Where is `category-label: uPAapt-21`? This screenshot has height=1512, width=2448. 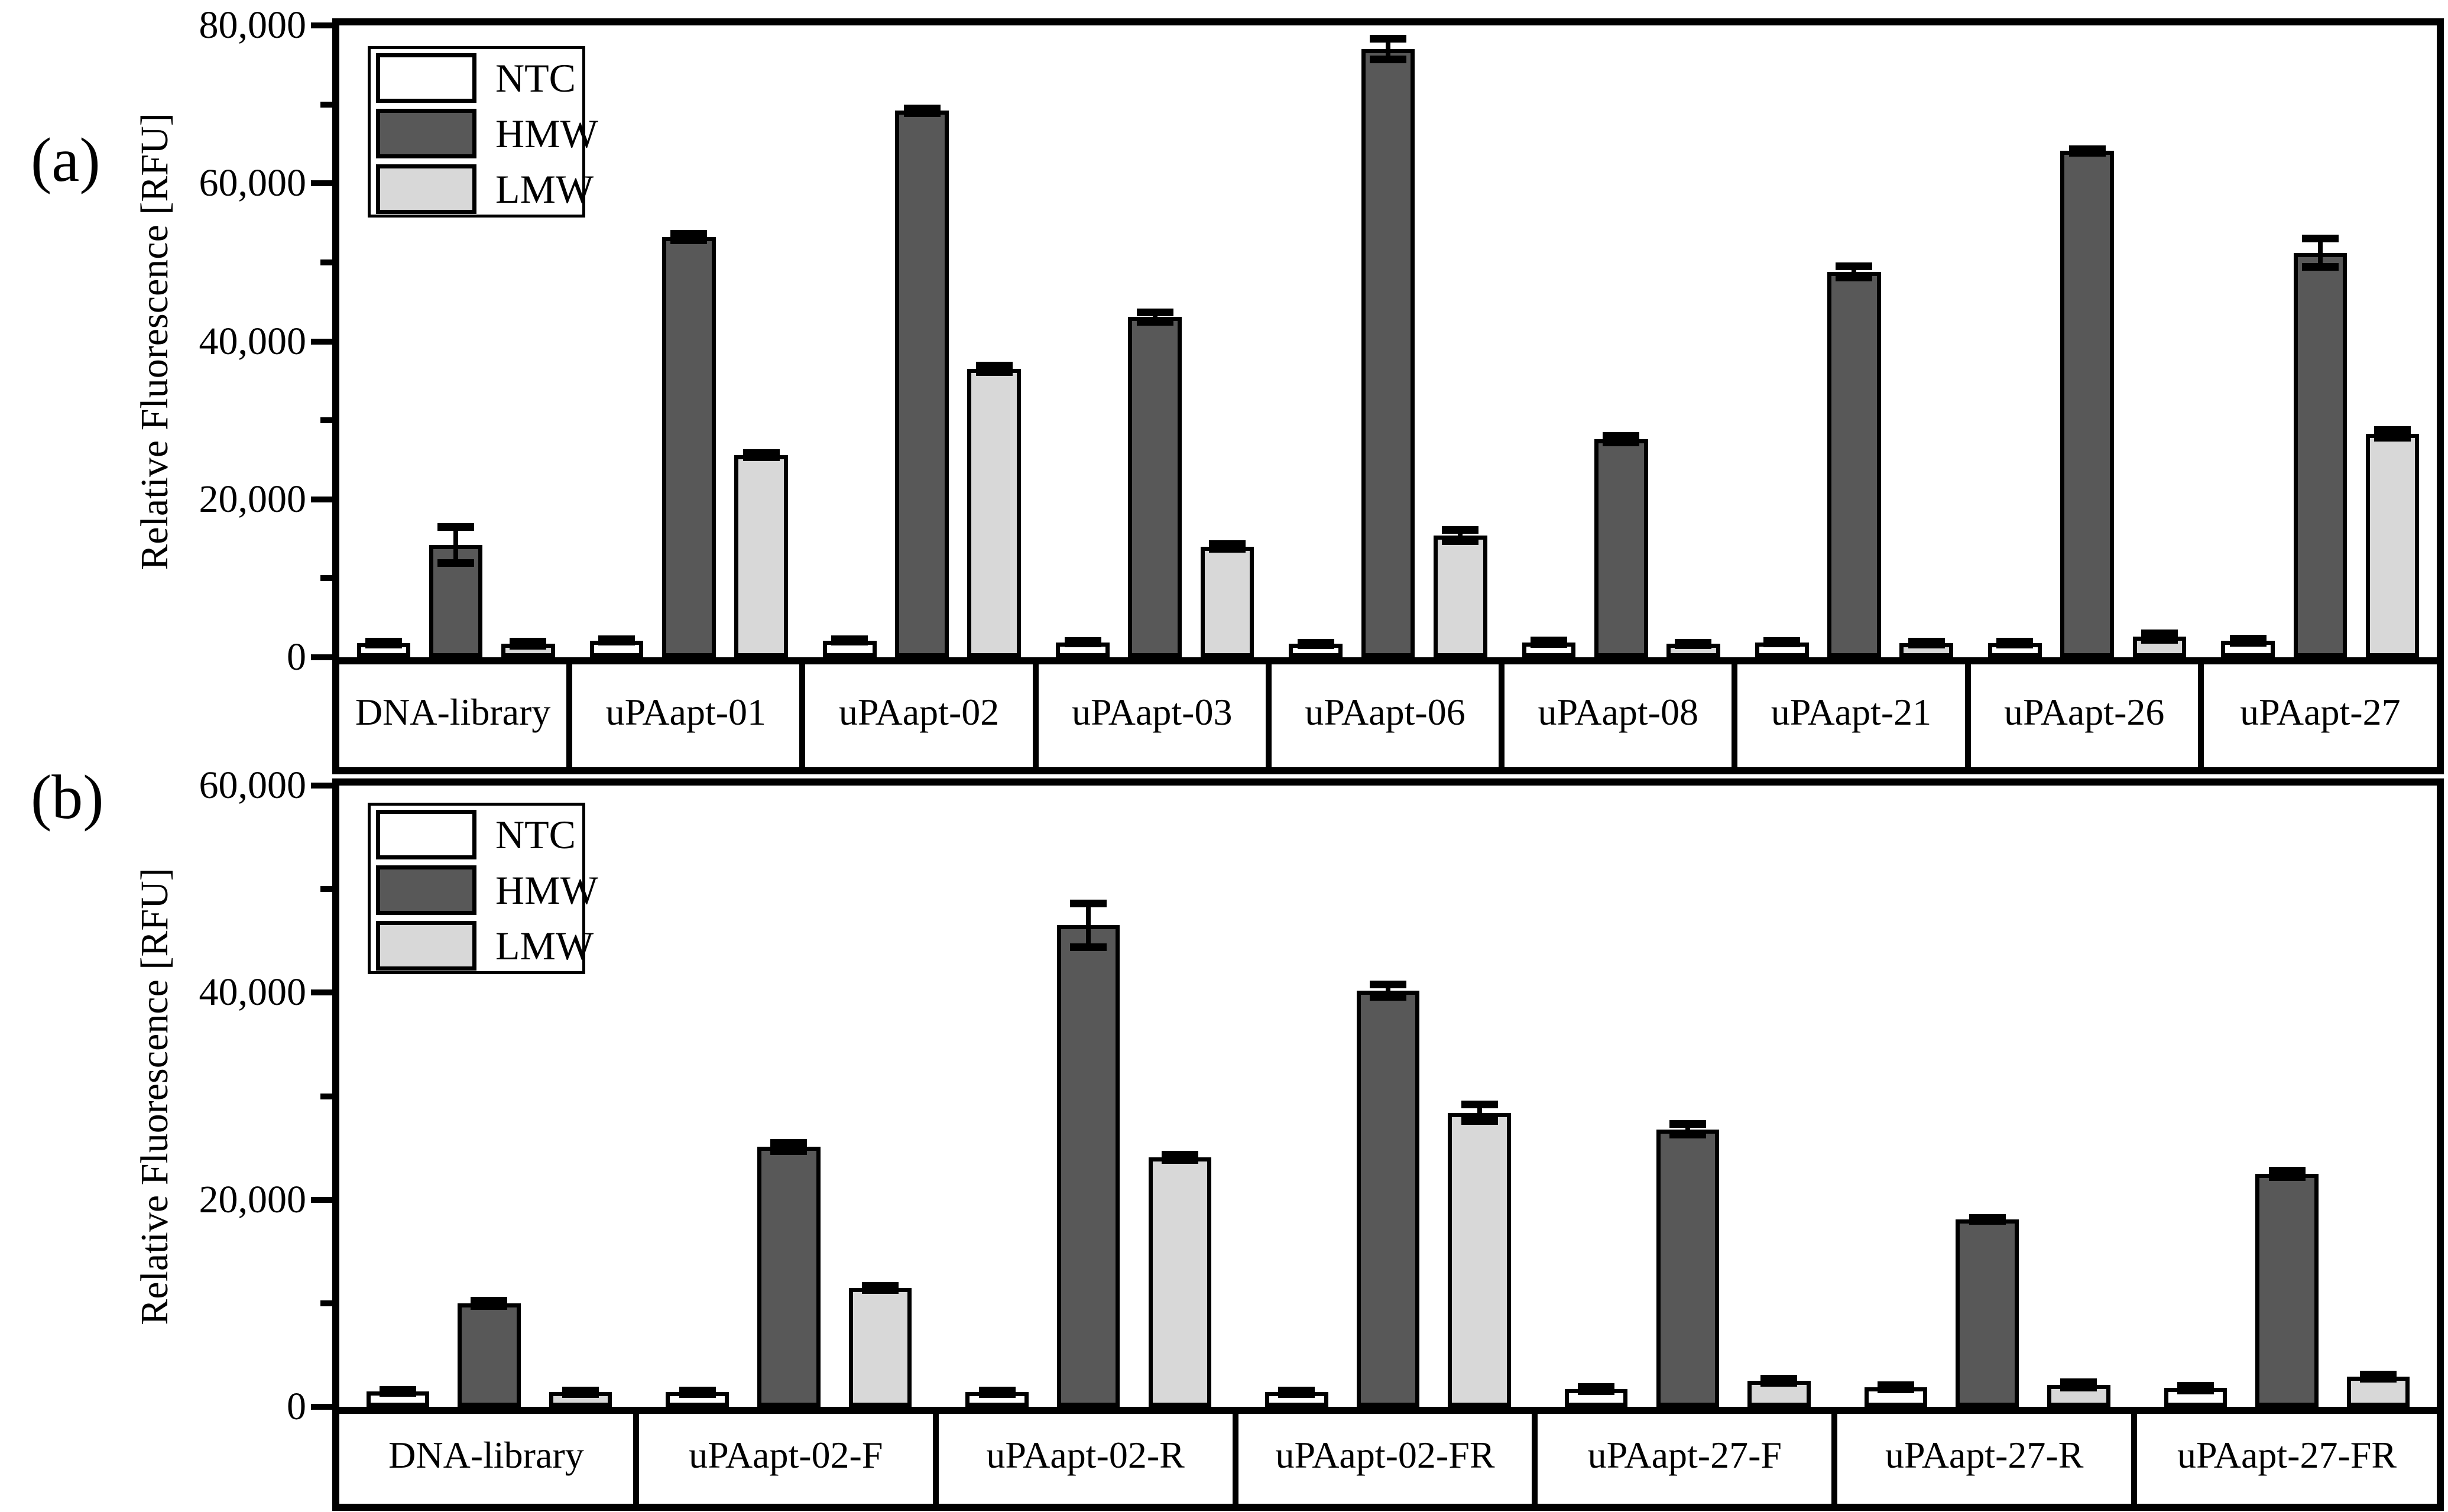
category-label: uPAapt-21 is located at coordinates (1851, 712).